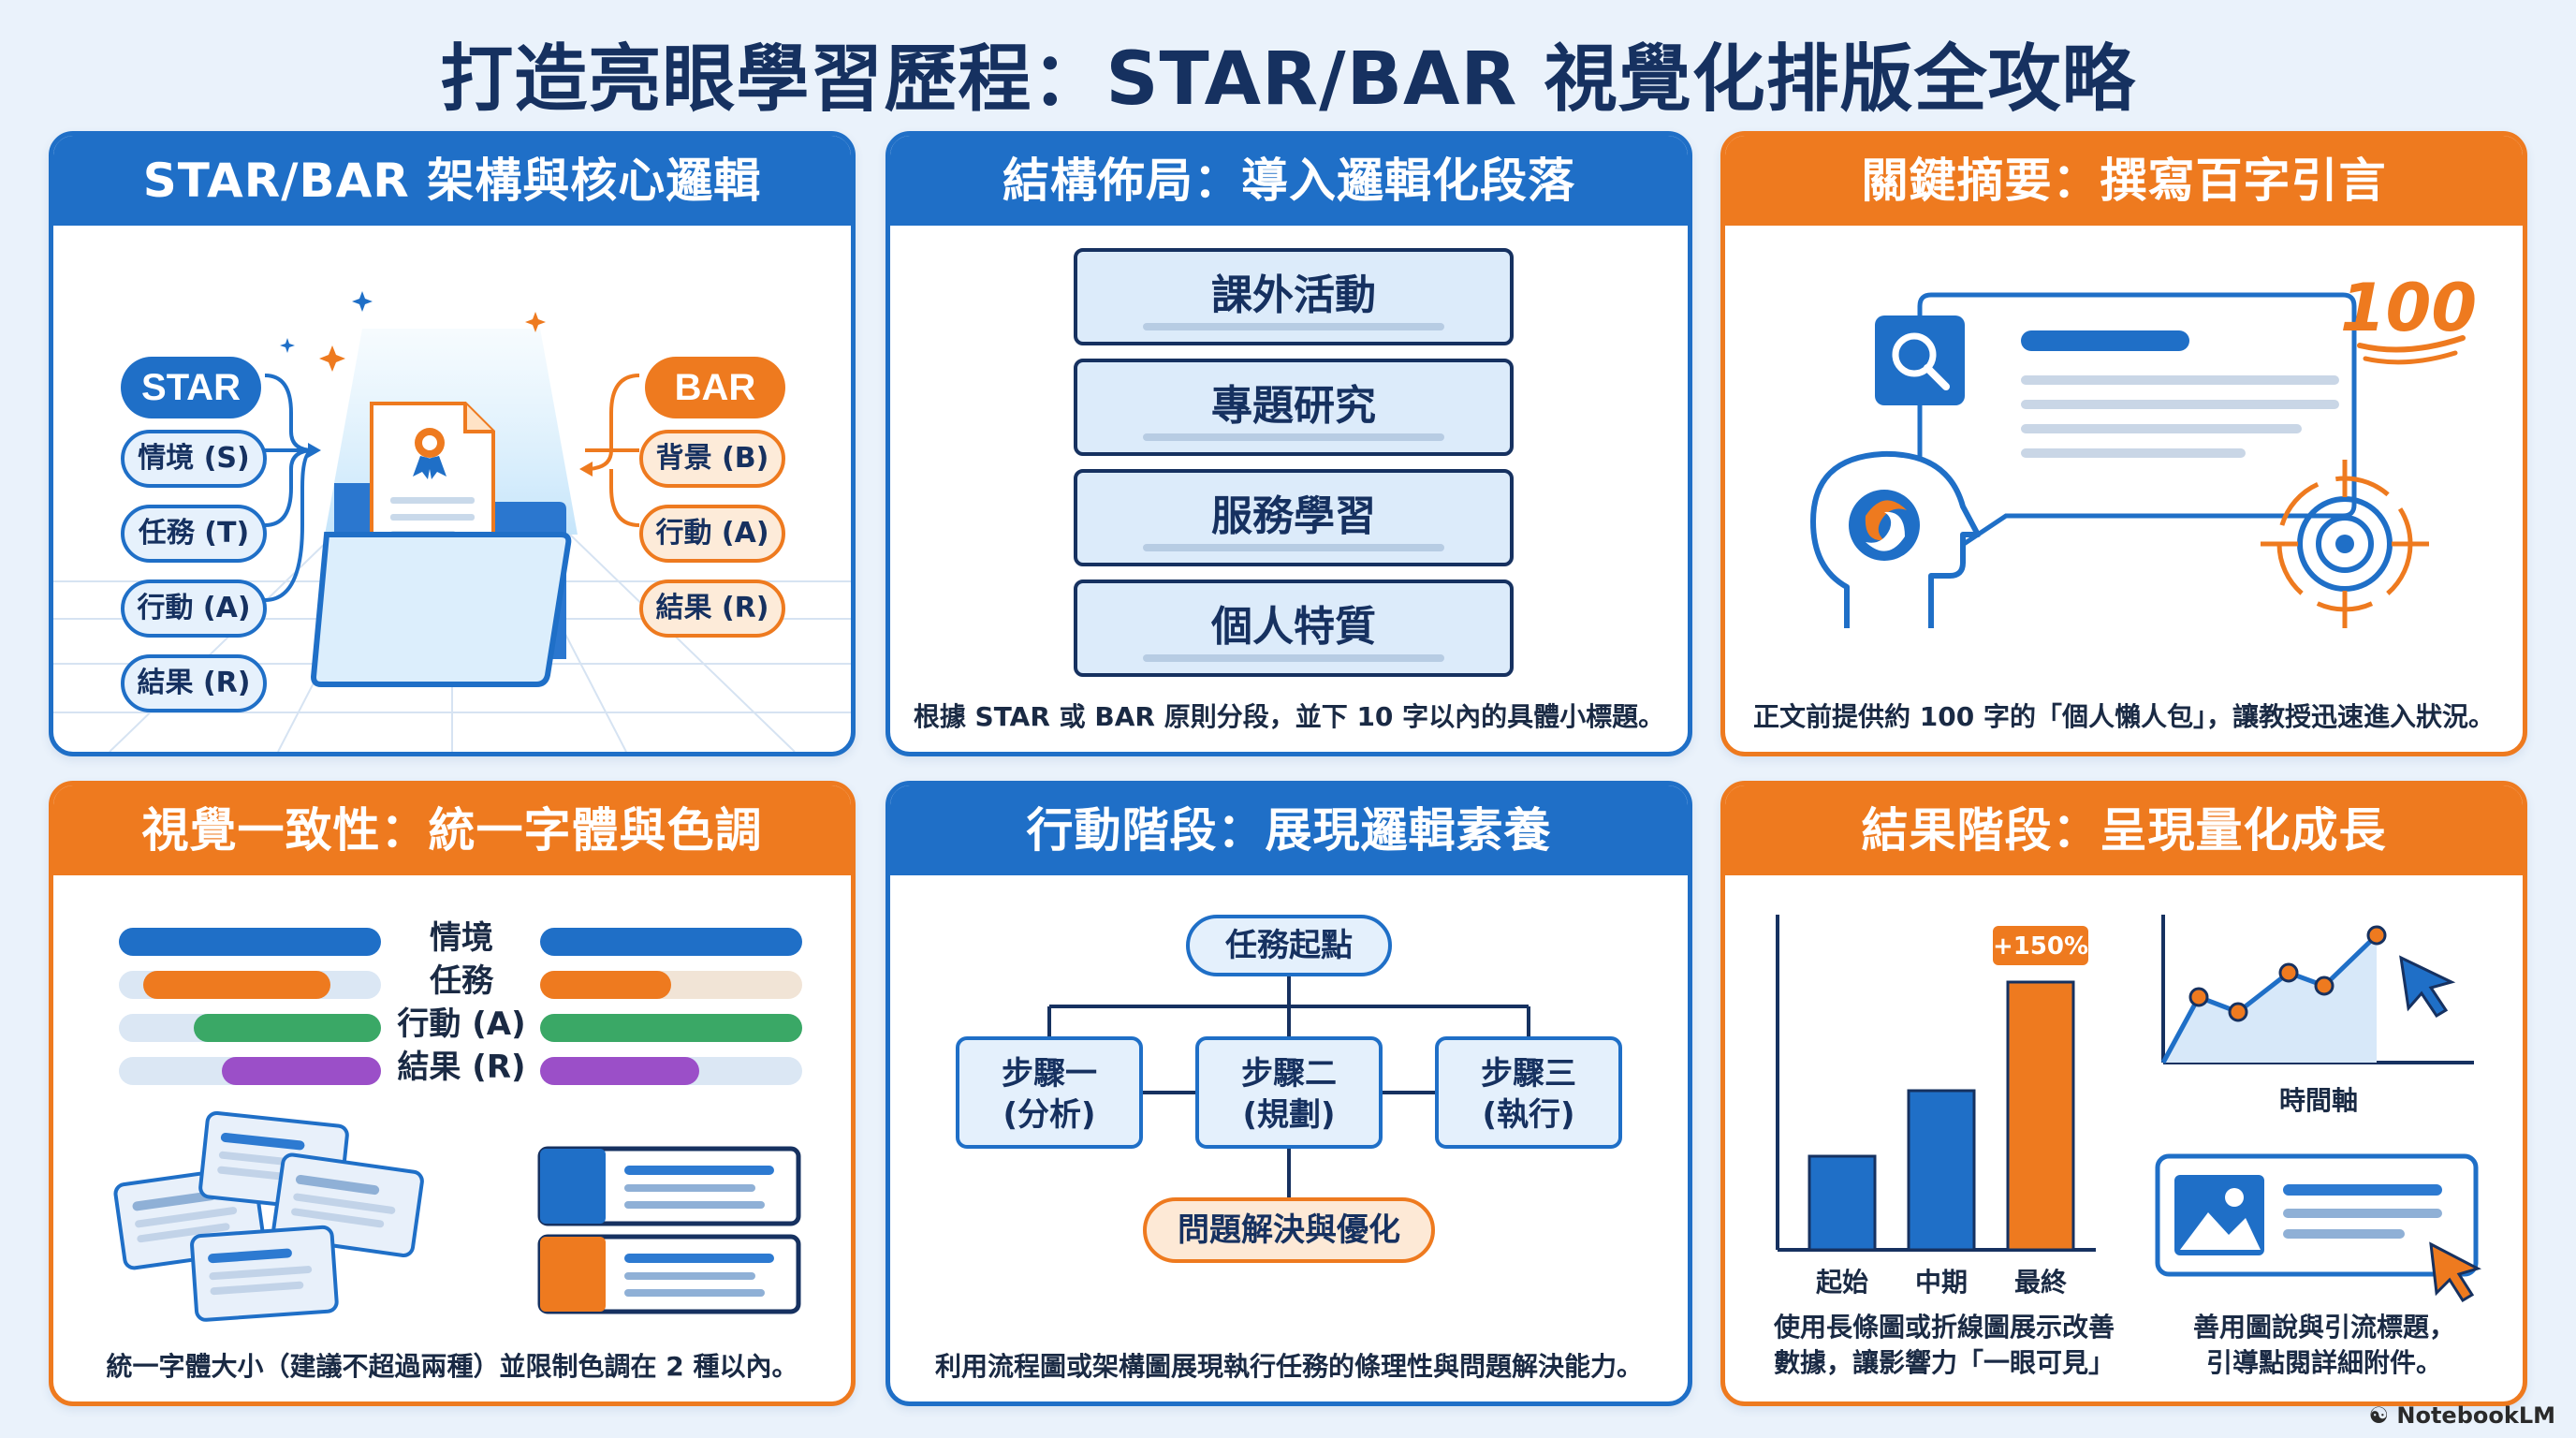 The image size is (2576, 1438). What do you see at coordinates (1941, 1282) in the screenshot?
I see `bar-axis-label: 中期` at bounding box center [1941, 1282].